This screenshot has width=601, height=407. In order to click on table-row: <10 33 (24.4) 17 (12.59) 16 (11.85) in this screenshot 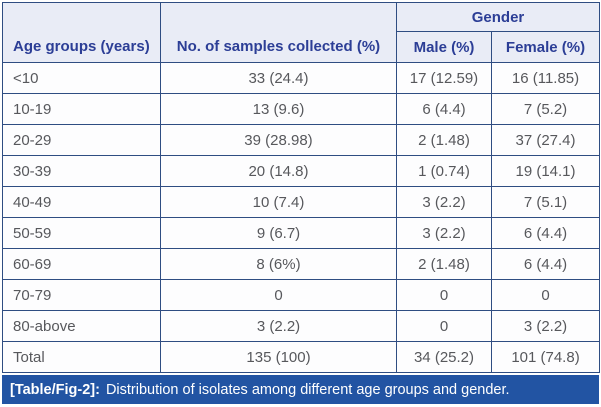, I will do `click(301, 78)`.